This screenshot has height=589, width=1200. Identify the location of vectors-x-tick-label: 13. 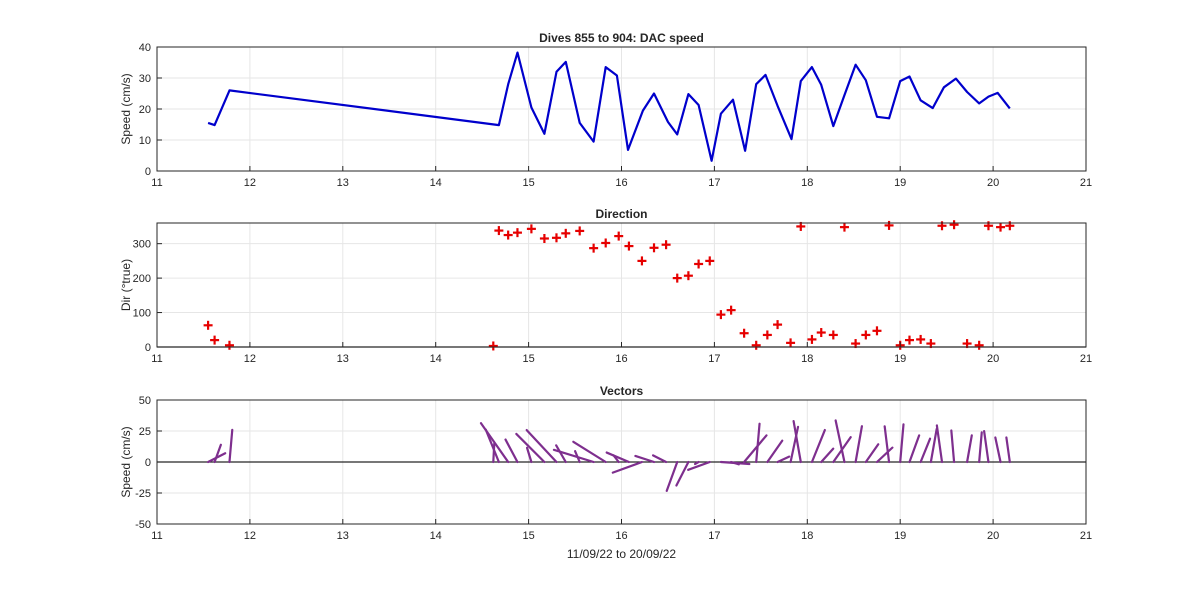
(343, 536).